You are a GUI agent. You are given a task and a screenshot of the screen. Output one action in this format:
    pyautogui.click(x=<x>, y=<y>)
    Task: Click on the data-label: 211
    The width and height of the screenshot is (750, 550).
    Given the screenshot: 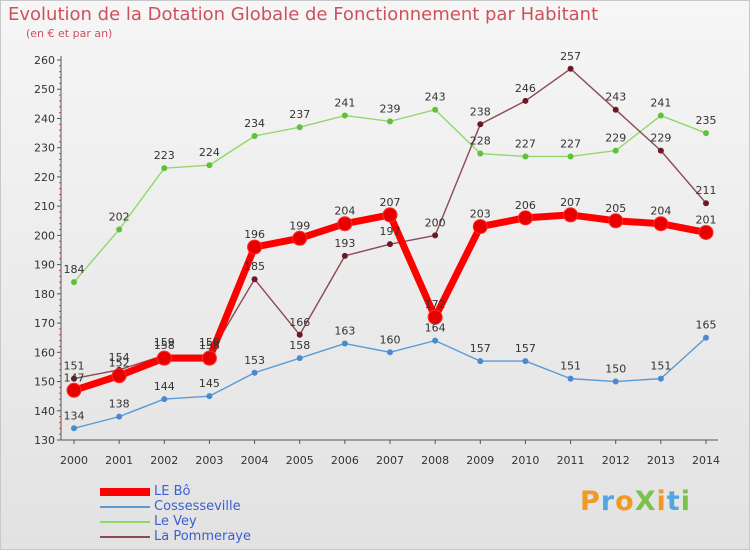 What is the action you would take?
    pyautogui.click(x=706, y=190)
    